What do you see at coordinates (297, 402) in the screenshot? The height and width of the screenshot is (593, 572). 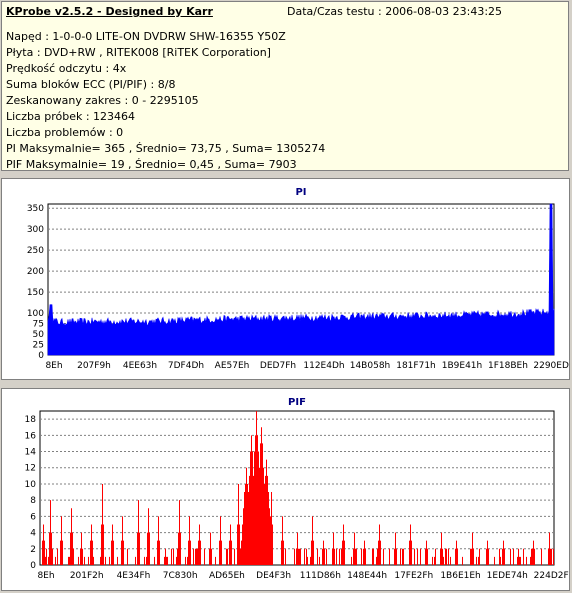 I see `chart-title: PIF` at bounding box center [297, 402].